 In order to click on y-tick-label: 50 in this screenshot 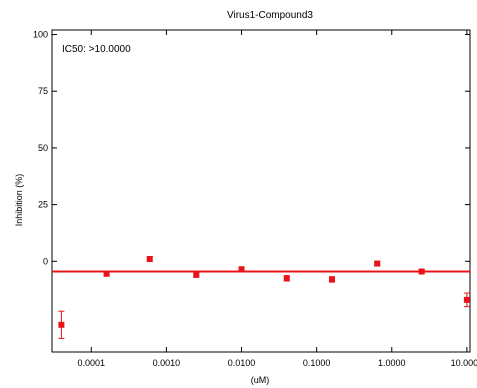, I will do `click(43, 148)`.